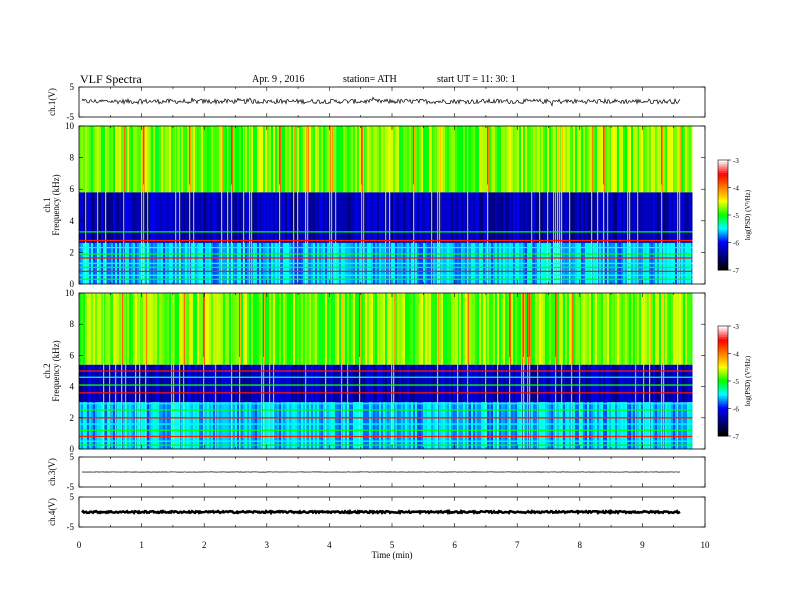 The width and height of the screenshot is (792, 612). What do you see at coordinates (555, 325) in the screenshot?
I see `ch2_spectrogram-sferic` at bounding box center [555, 325].